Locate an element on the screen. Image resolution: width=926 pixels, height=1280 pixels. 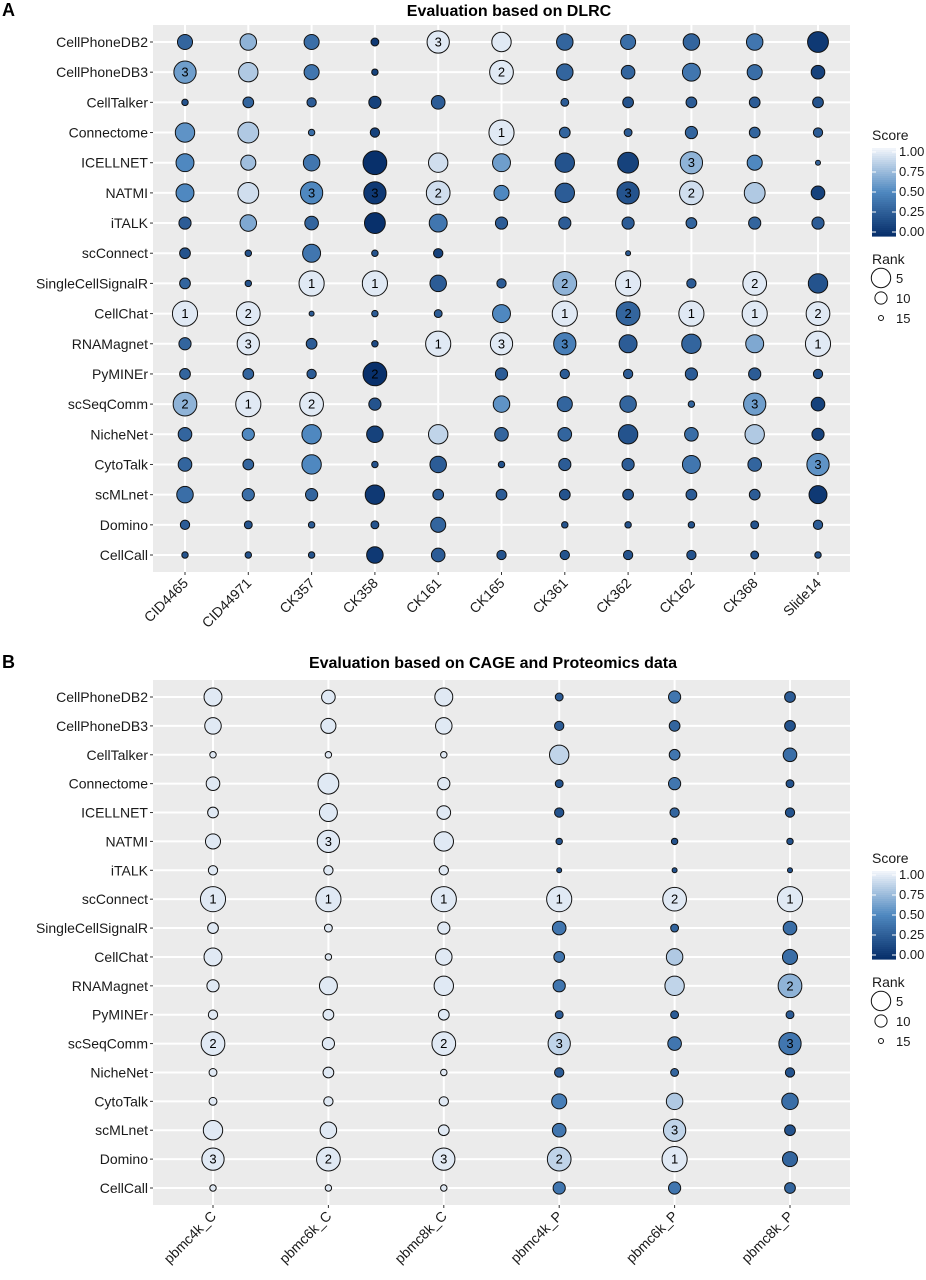
row-tick-label: CellTalker is located at coordinates (118, 102).